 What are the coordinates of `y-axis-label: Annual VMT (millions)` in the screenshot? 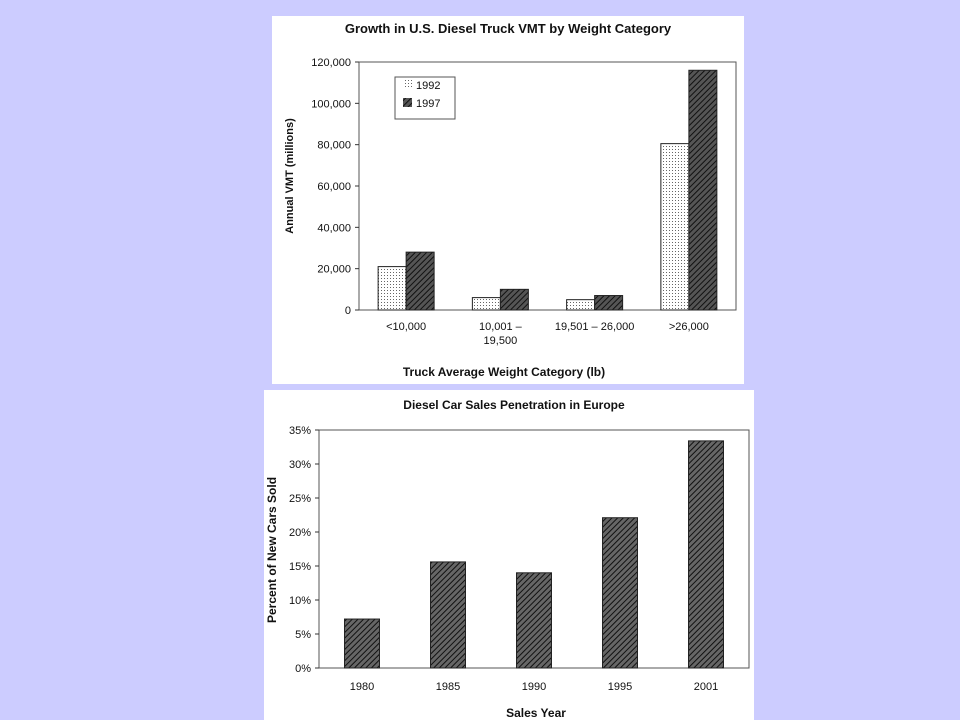 It's located at (290, 176).